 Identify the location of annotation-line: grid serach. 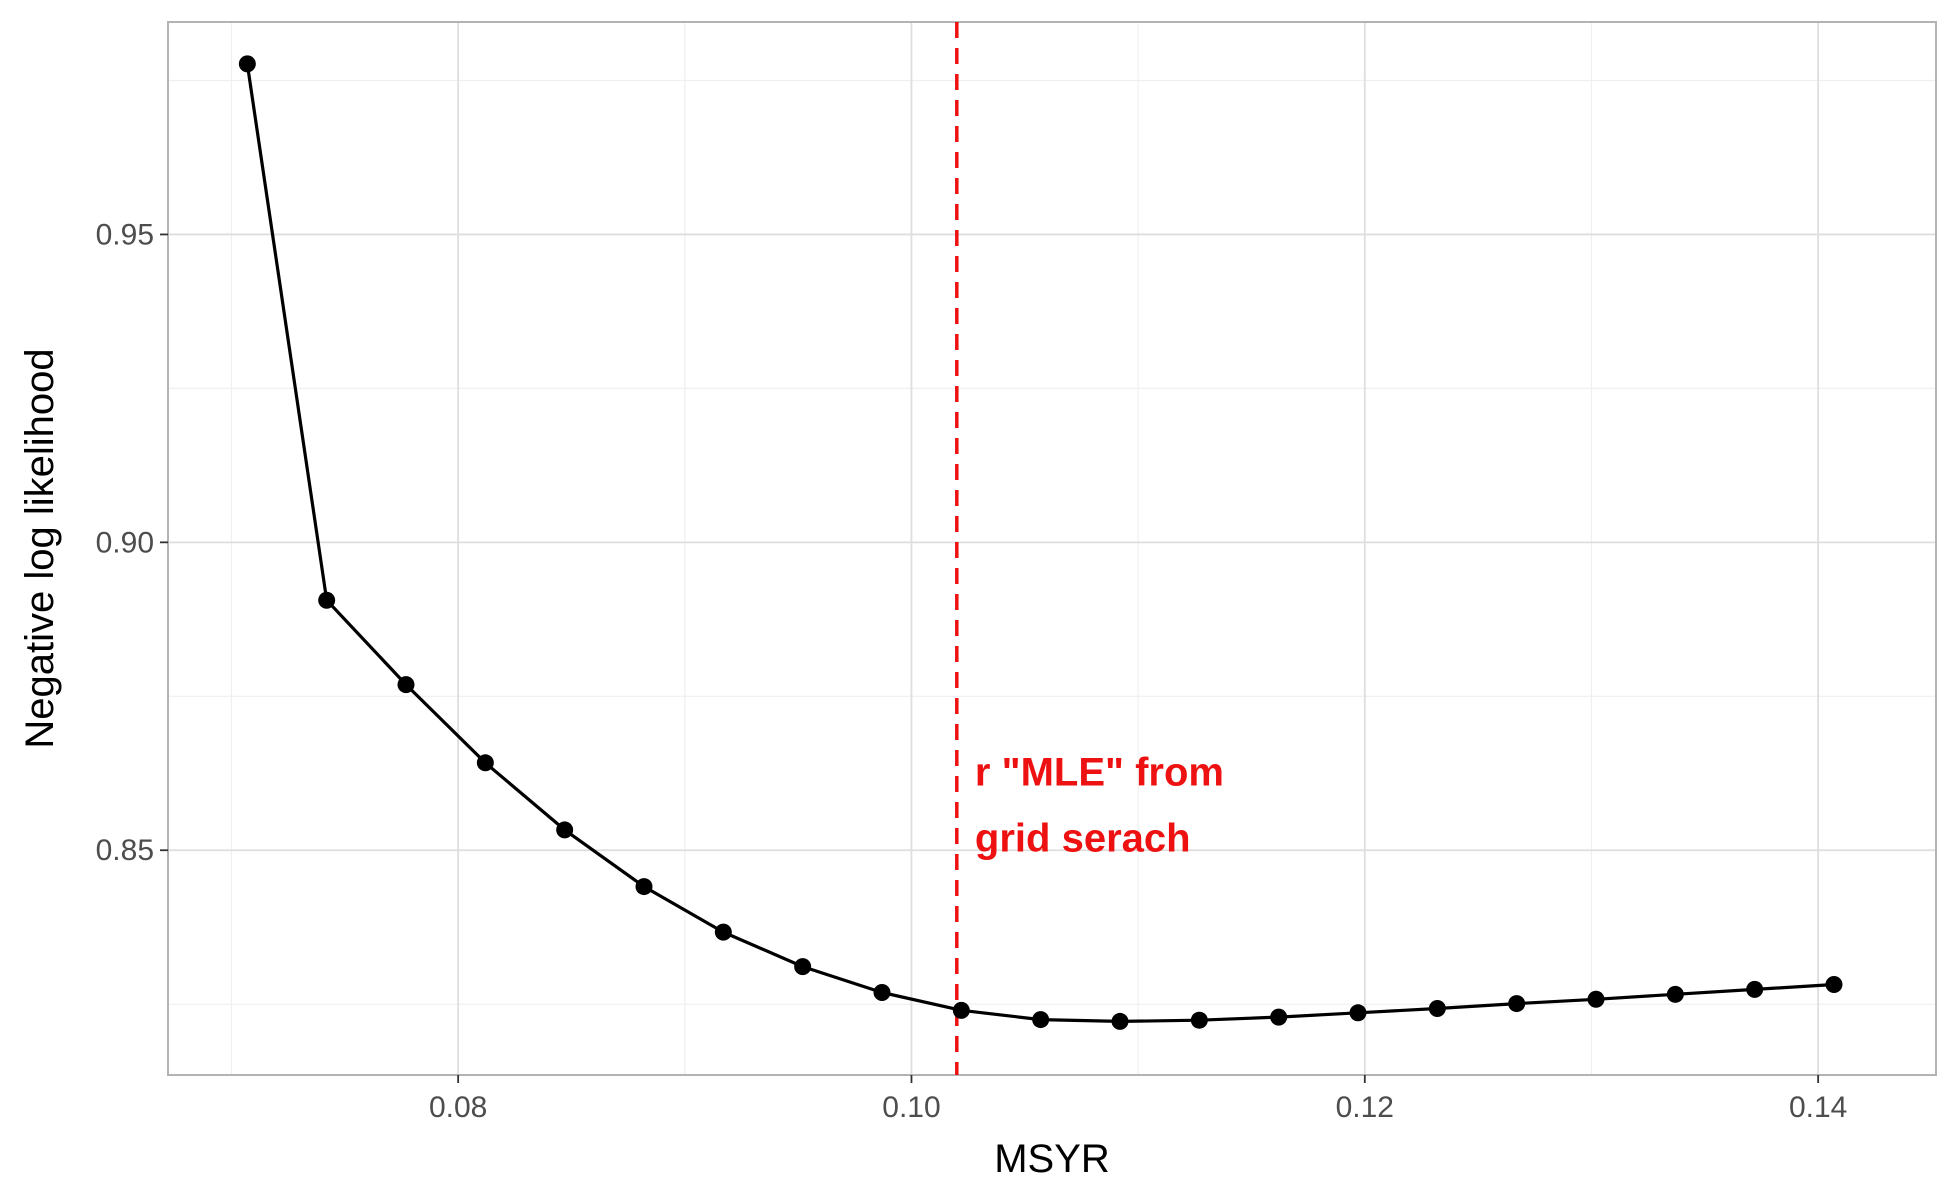
(1083, 839).